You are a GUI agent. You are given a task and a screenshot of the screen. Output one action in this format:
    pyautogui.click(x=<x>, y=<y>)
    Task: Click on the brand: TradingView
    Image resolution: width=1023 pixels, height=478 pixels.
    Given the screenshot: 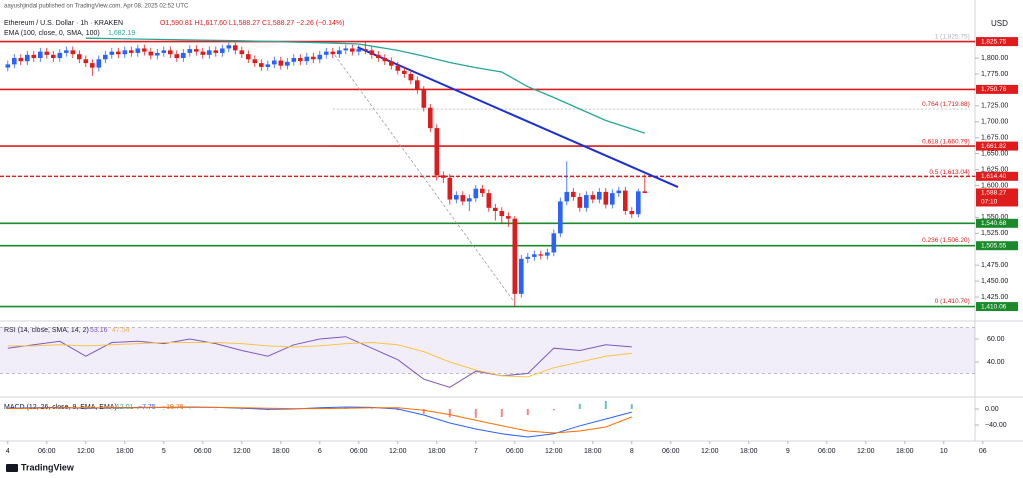 What is the action you would take?
    pyautogui.click(x=48, y=467)
    